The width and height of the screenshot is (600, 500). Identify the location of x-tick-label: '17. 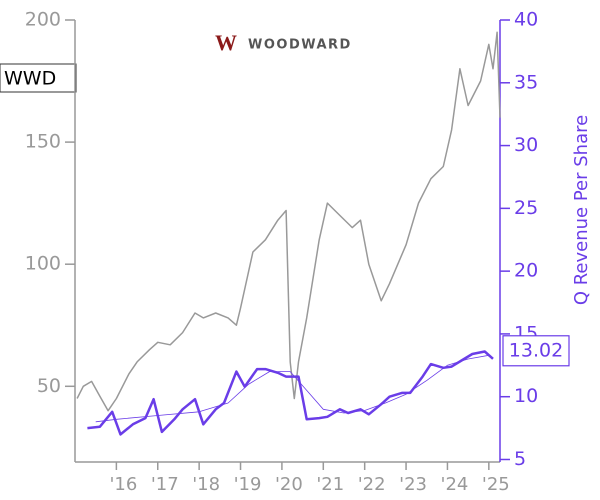
(165, 484).